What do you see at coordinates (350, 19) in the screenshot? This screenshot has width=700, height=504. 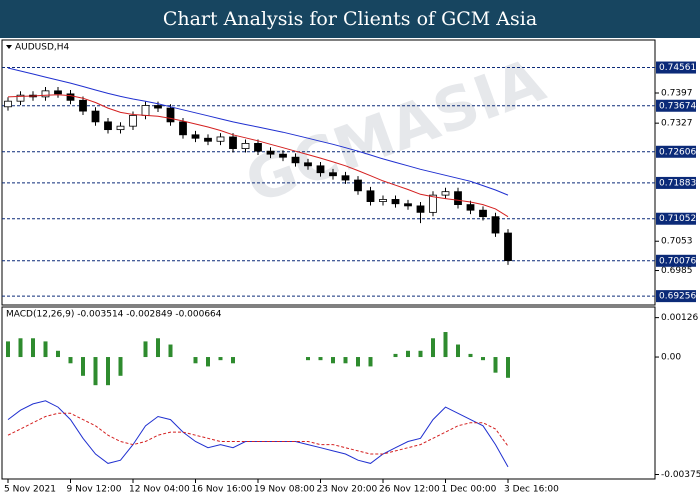 I see `header-title: Chart Analysis for Clients of GCM Asia` at bounding box center [350, 19].